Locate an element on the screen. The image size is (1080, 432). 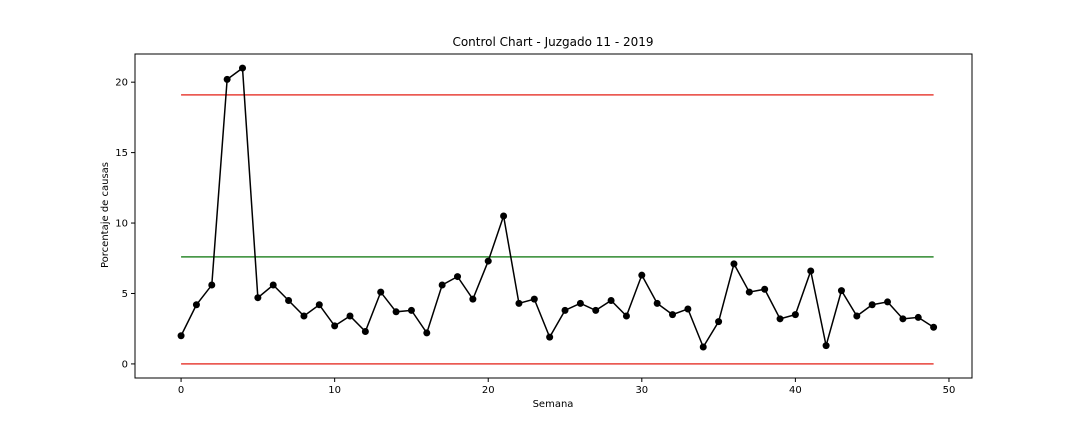
x-tick-label: 30 is located at coordinates (641, 390).